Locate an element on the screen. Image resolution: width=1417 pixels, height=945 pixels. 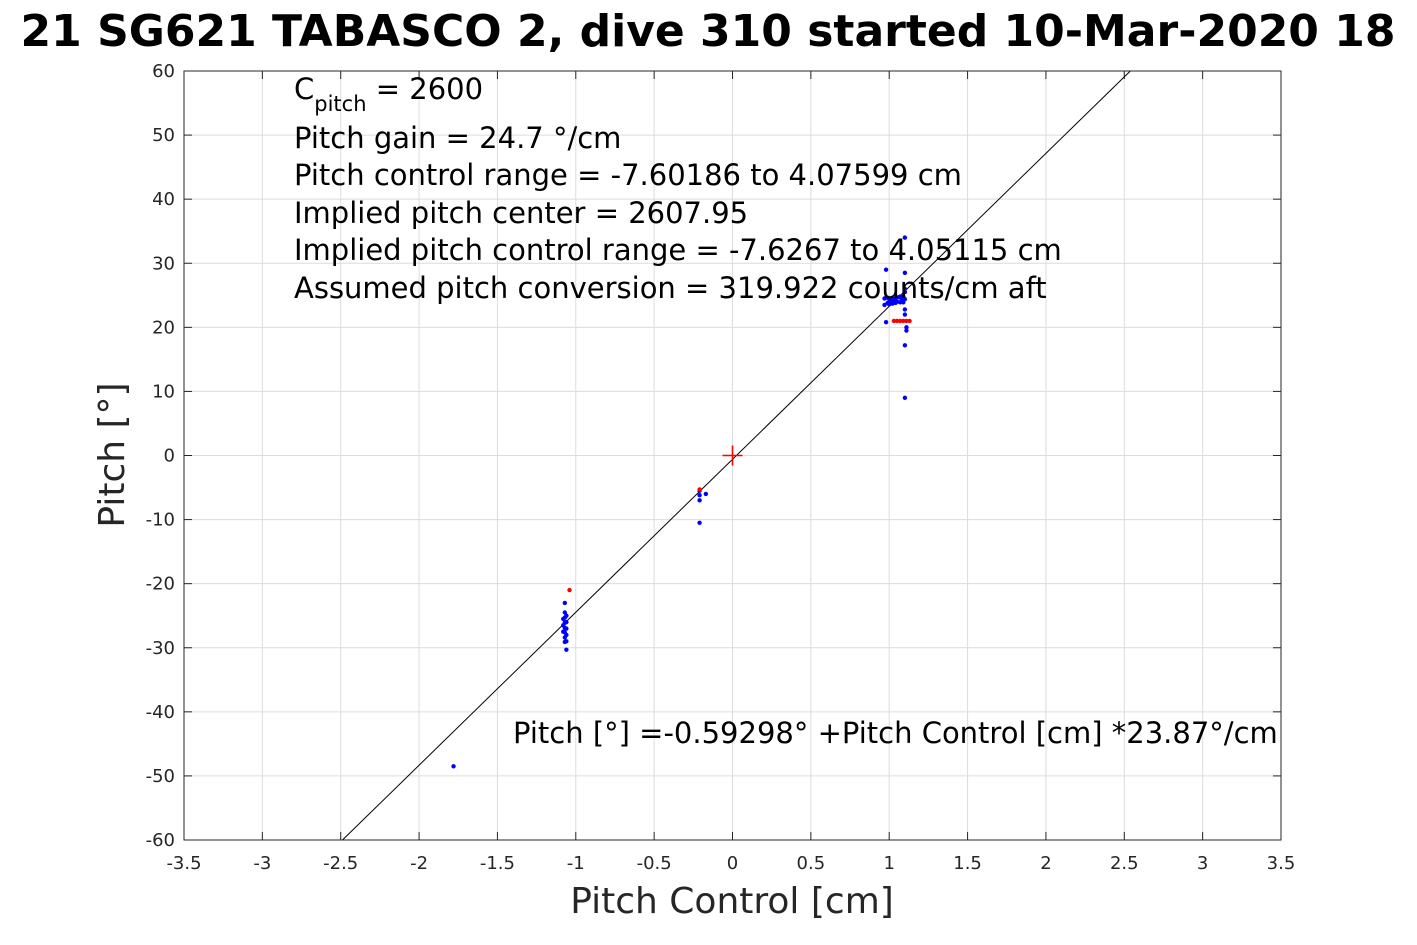
x-tick-label: 3.5 is located at coordinates (1281, 863).